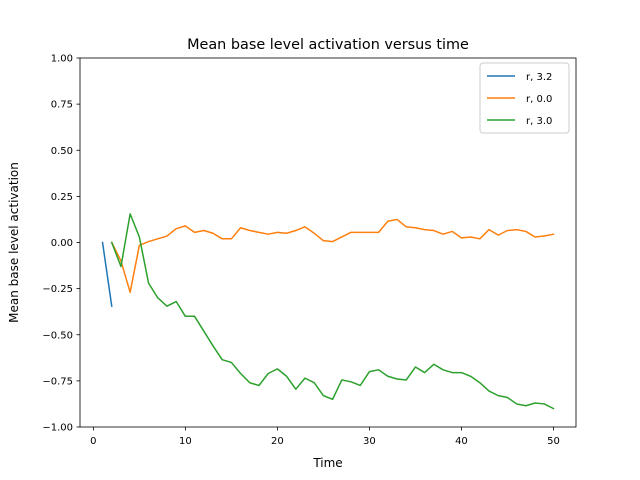 The height and width of the screenshot is (480, 640). Describe the element at coordinates (461, 441) in the screenshot. I see `x-tick-label: 40` at that location.